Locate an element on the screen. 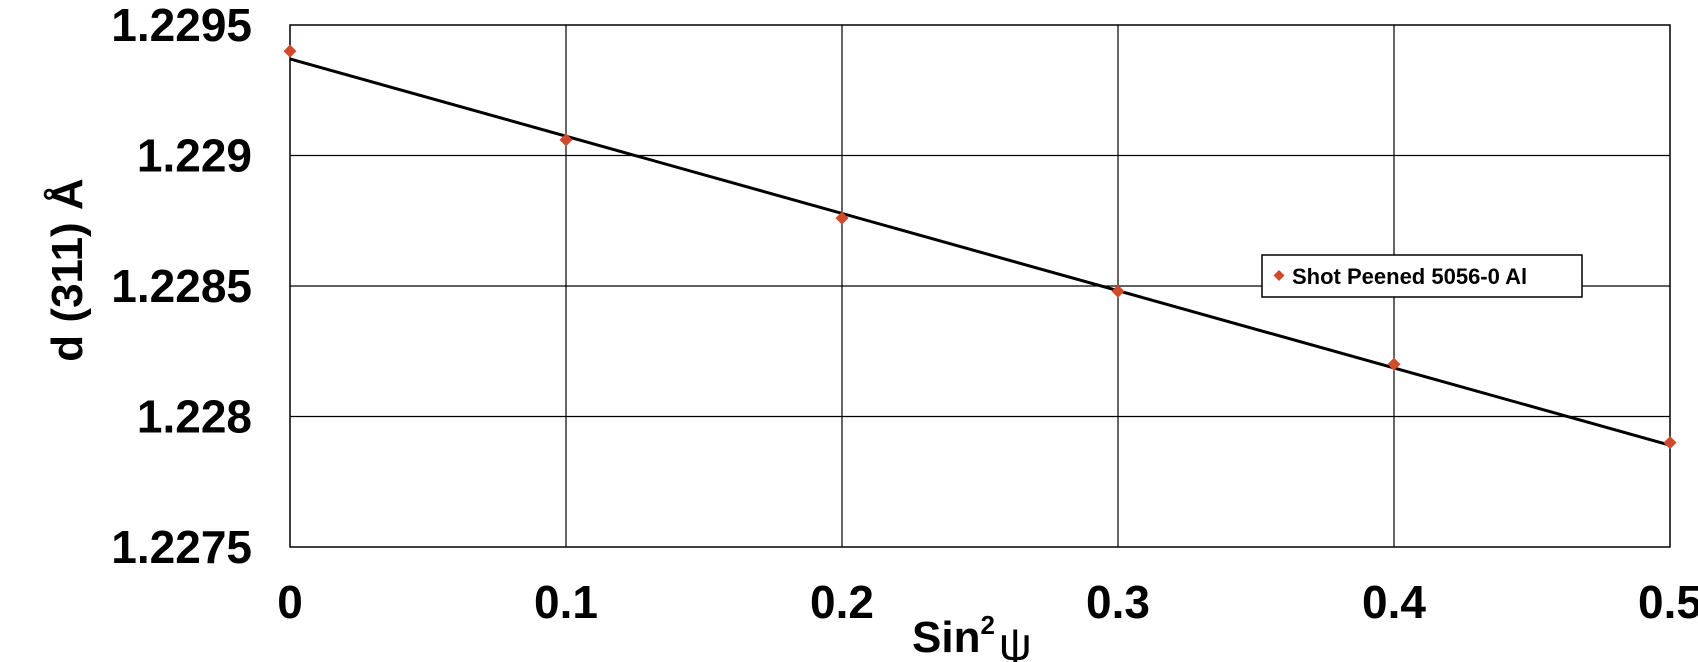 This screenshot has height=662, width=1698. y-tick-label: 1.228 is located at coordinates (194, 417).